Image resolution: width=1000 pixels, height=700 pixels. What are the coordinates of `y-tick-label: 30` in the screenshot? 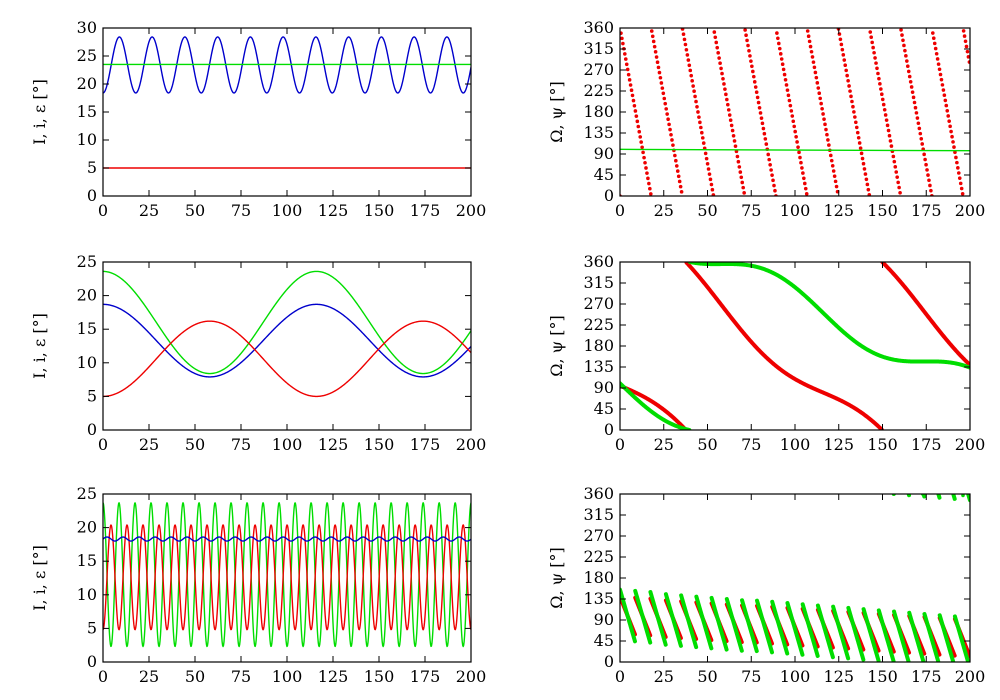 It's located at (87, 27).